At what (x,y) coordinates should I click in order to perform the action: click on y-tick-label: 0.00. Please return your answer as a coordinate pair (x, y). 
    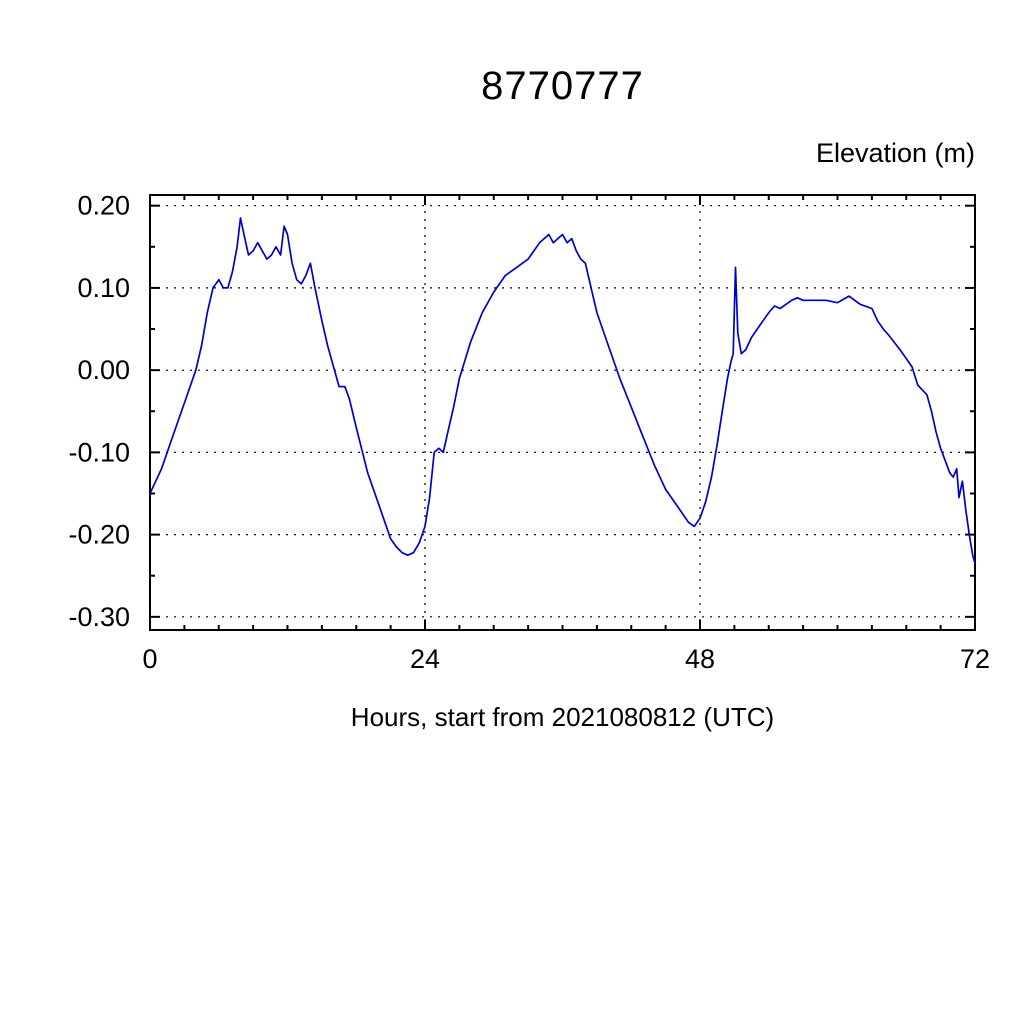
    Looking at the image, I should click on (103, 370).